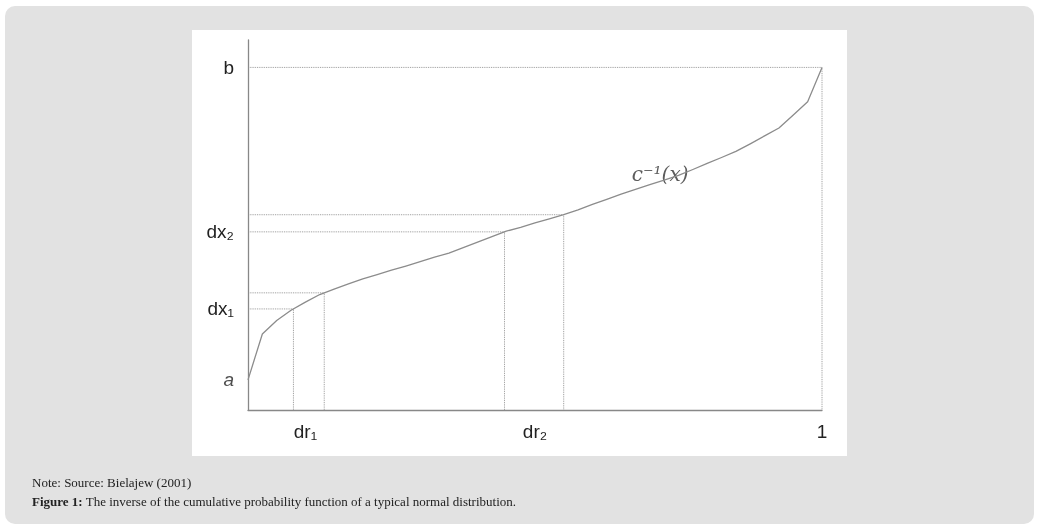 This screenshot has height=530, width=1039. What do you see at coordinates (660, 173) in the screenshot?
I see `series-label: c⁻¹(x)` at bounding box center [660, 173].